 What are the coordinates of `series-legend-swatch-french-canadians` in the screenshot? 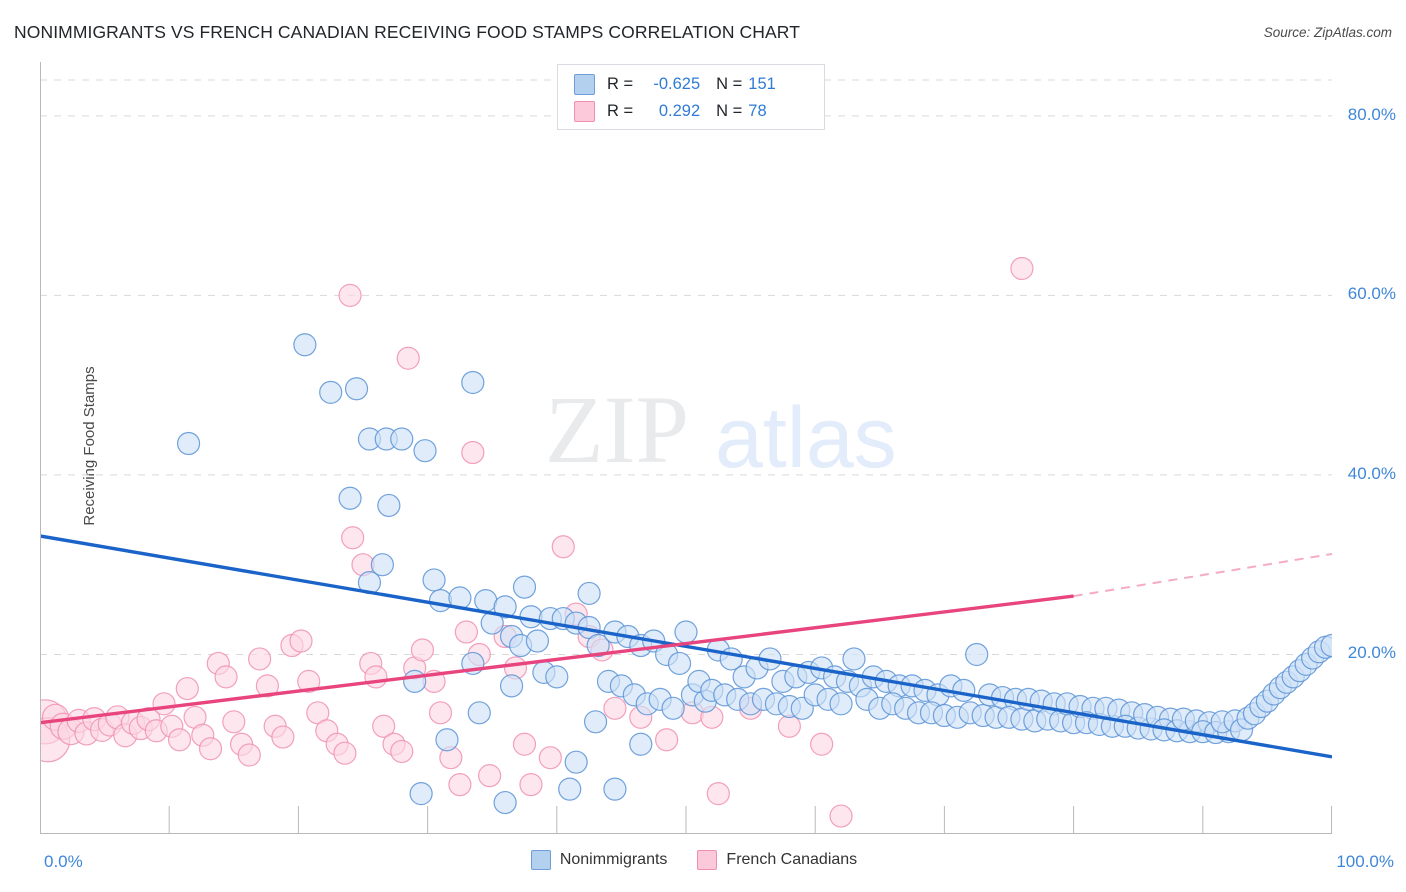 It's located at (707, 860).